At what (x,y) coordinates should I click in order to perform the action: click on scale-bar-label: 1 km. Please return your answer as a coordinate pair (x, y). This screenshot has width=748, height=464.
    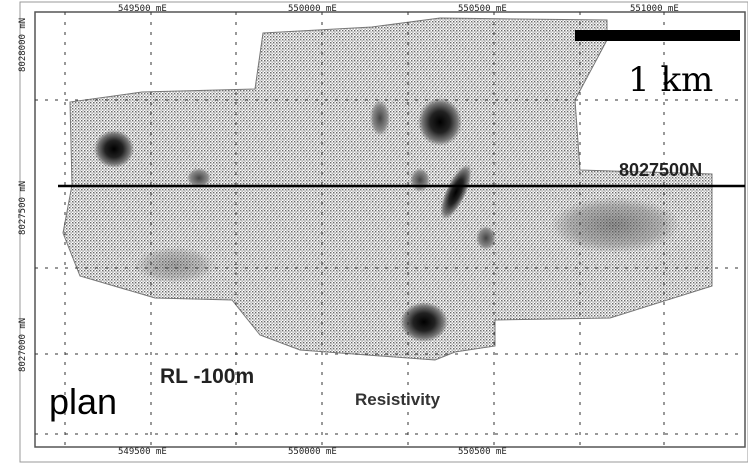
    Looking at the image, I should click on (671, 80).